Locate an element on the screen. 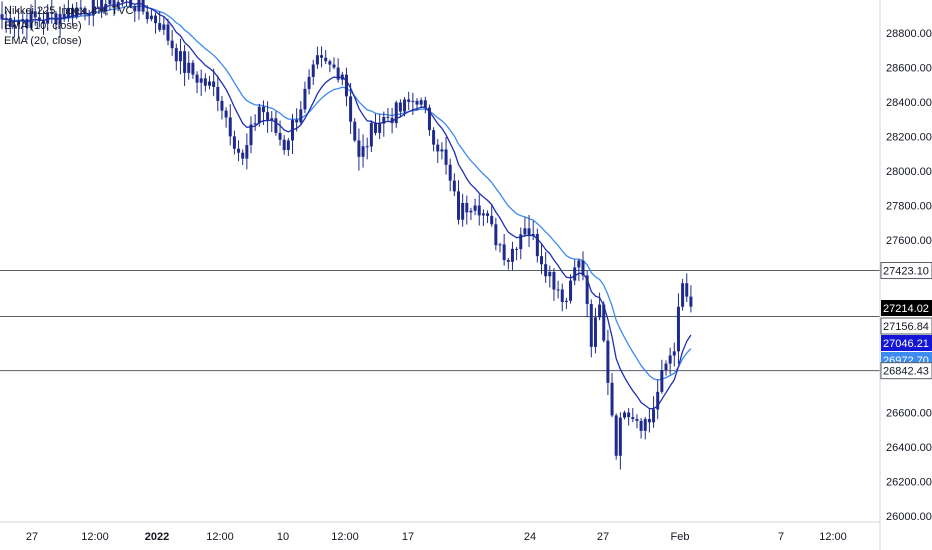 Image resolution: width=932 pixels, height=550 pixels. price-label-level: 27423.10 is located at coordinates (906, 271).